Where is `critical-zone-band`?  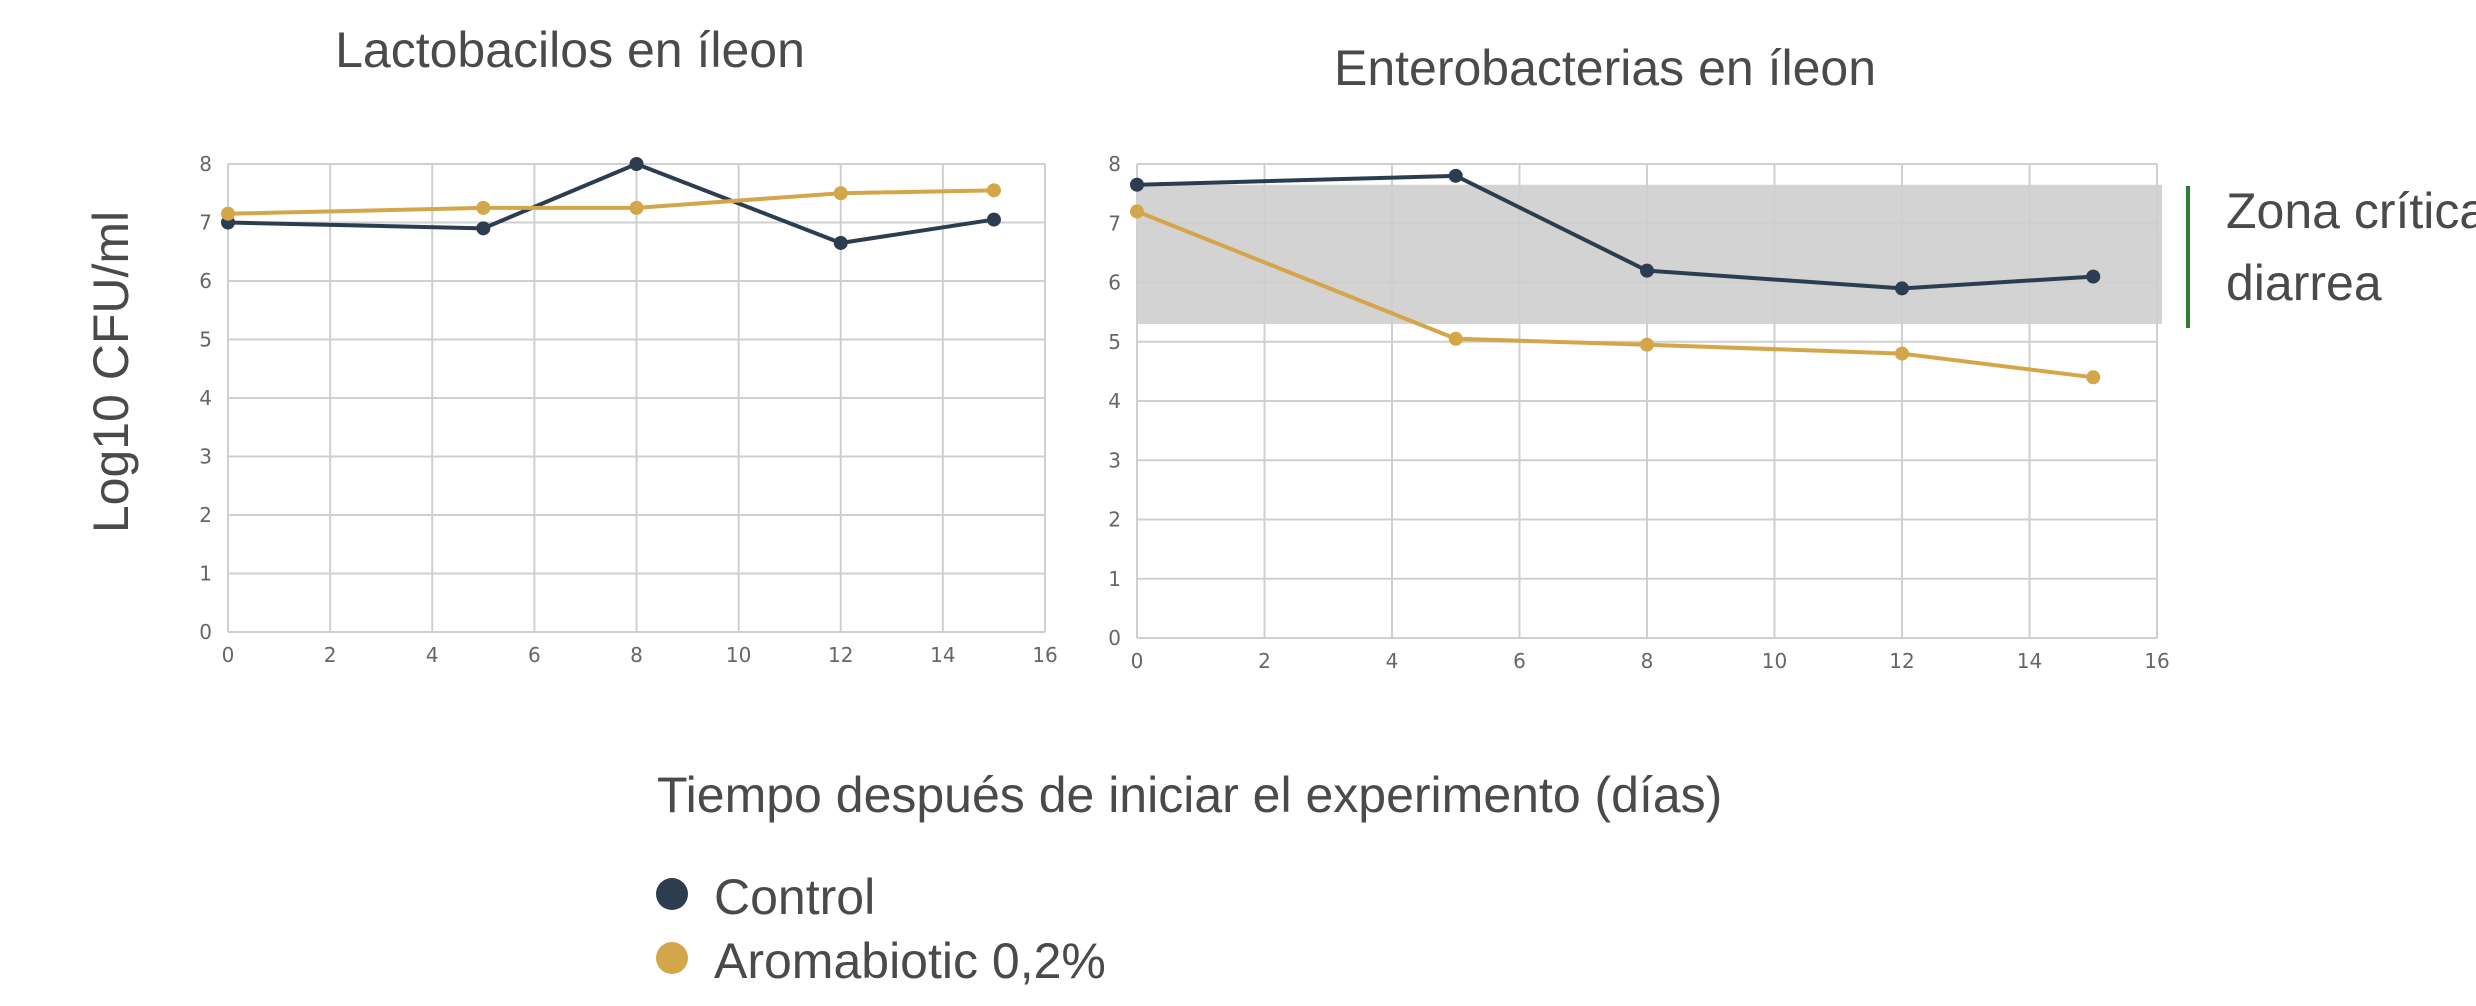 critical-zone-band is located at coordinates (1649, 254).